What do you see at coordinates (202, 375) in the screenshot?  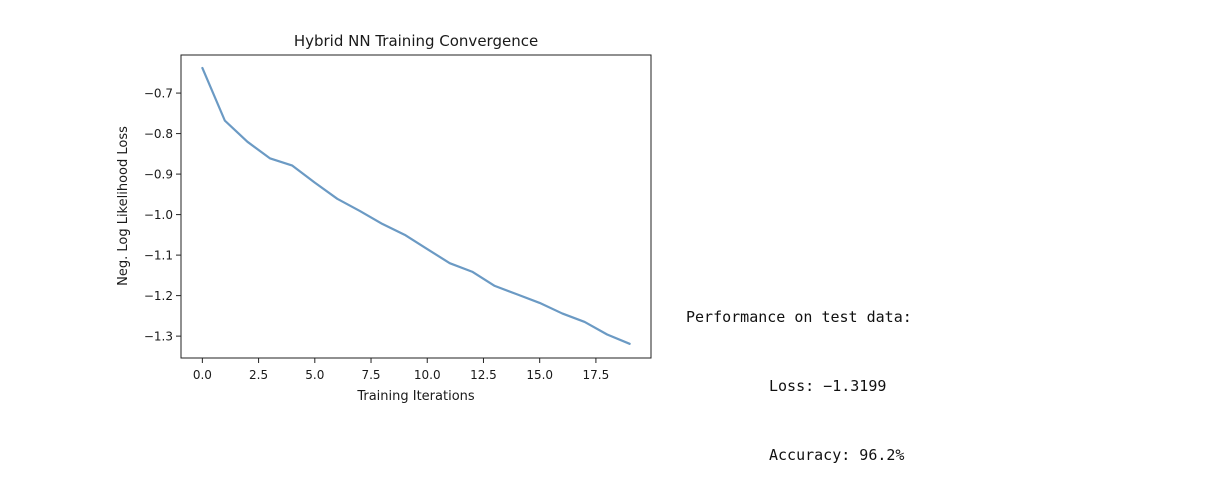 I see `x-tick-label: 0.0` at bounding box center [202, 375].